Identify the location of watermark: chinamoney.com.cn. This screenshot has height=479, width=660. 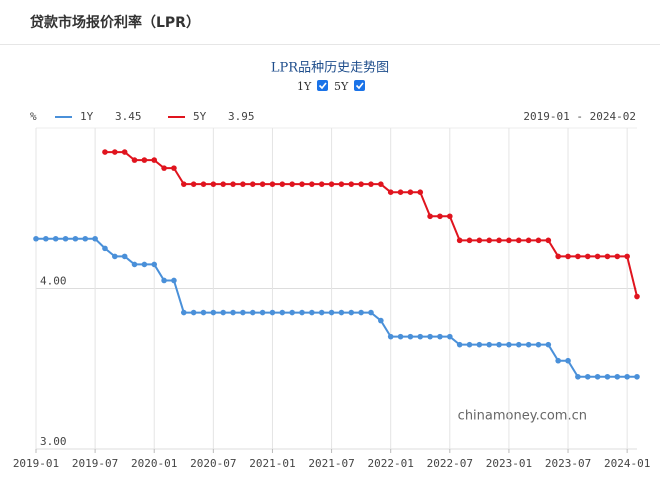
(522, 416).